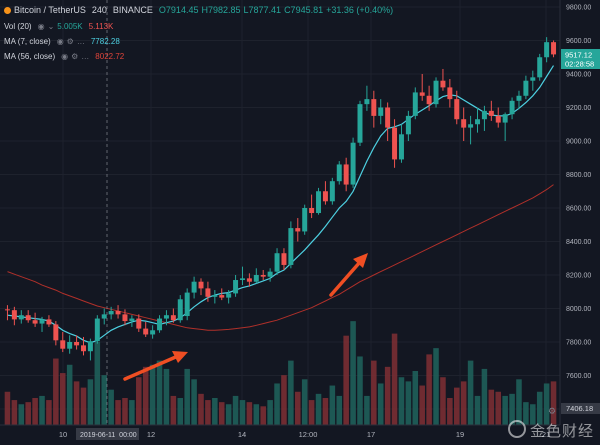 The width and height of the screenshot is (600, 445). I want to click on ma56-legend: MA (56, close) ◉ ⚙… 8022.72, so click(67, 56).